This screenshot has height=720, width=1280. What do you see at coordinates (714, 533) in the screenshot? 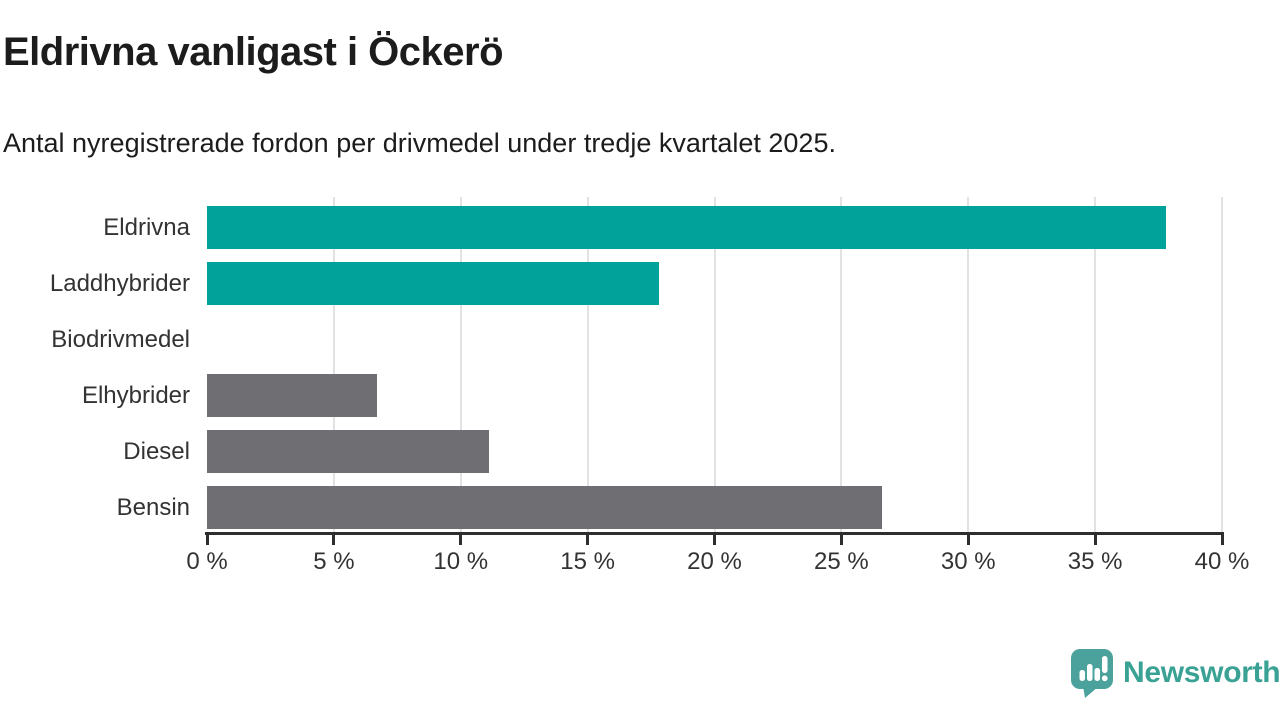
I see `x-axis-line` at bounding box center [714, 533].